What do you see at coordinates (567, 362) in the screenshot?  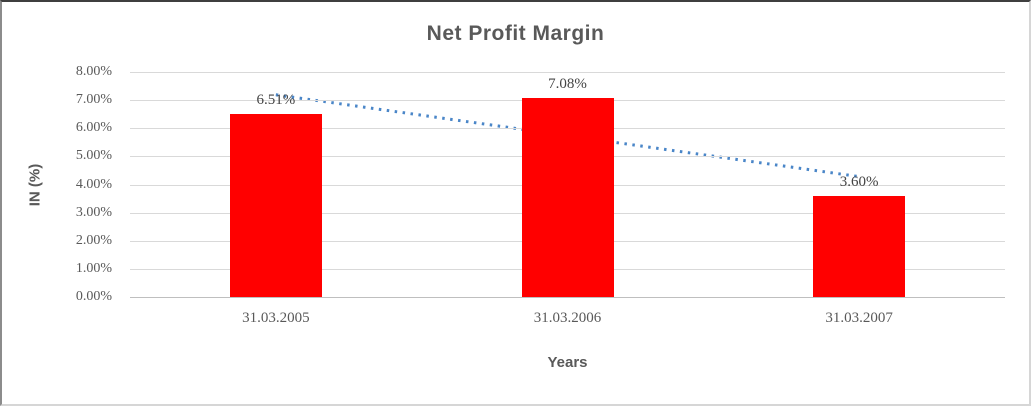 I see `x-axis-title: Years` at bounding box center [567, 362].